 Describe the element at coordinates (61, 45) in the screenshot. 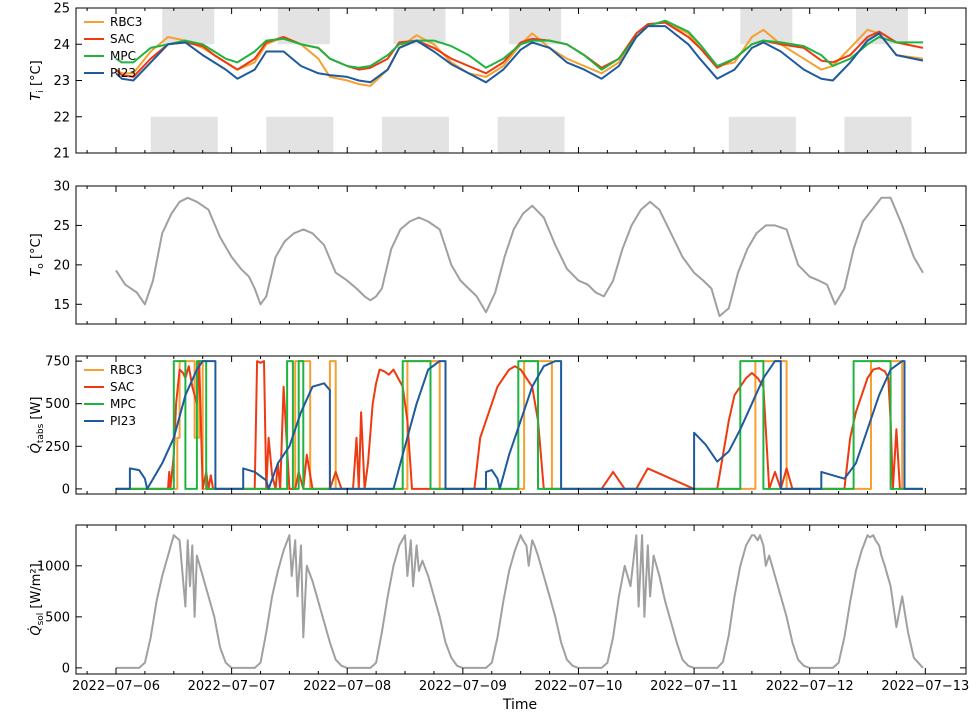

I see `y-tick-label: 24` at that location.